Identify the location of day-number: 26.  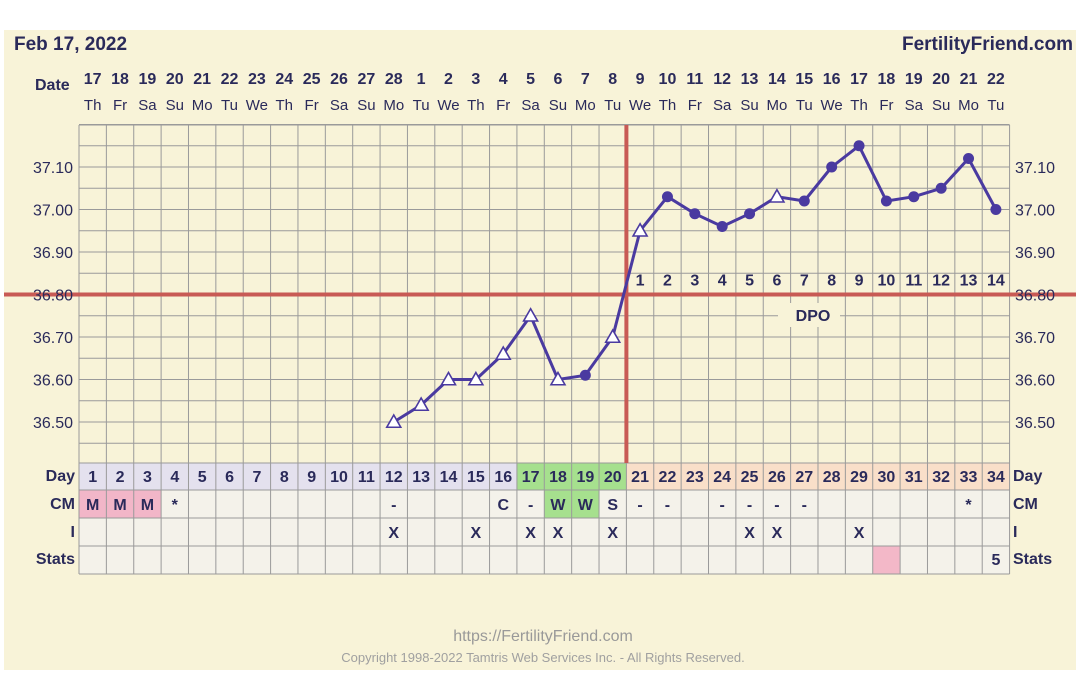
(777, 477).